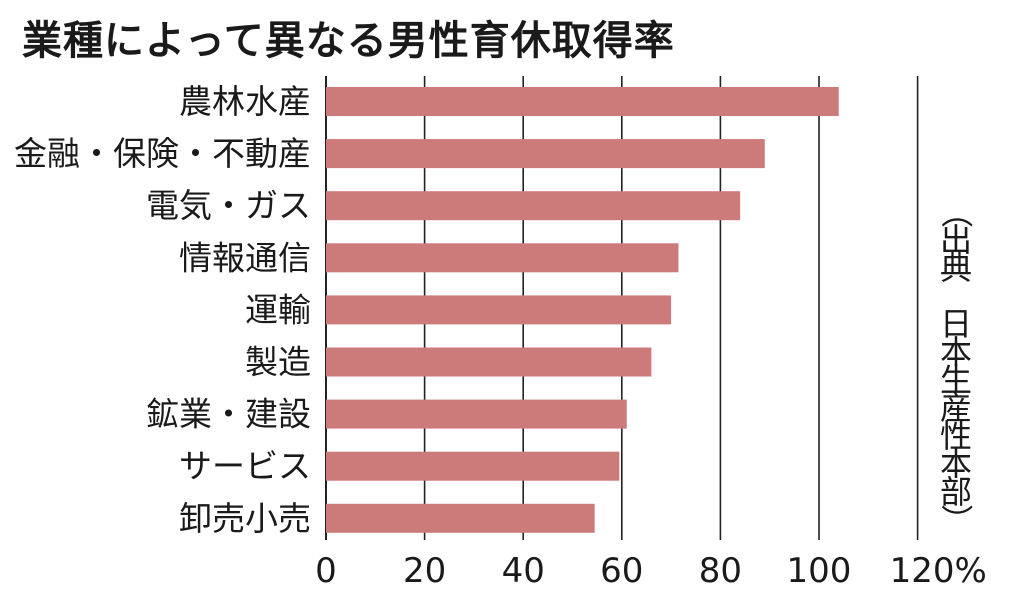  What do you see at coordinates (938, 571) in the screenshot?
I see `x-tick-label: 120%` at bounding box center [938, 571].